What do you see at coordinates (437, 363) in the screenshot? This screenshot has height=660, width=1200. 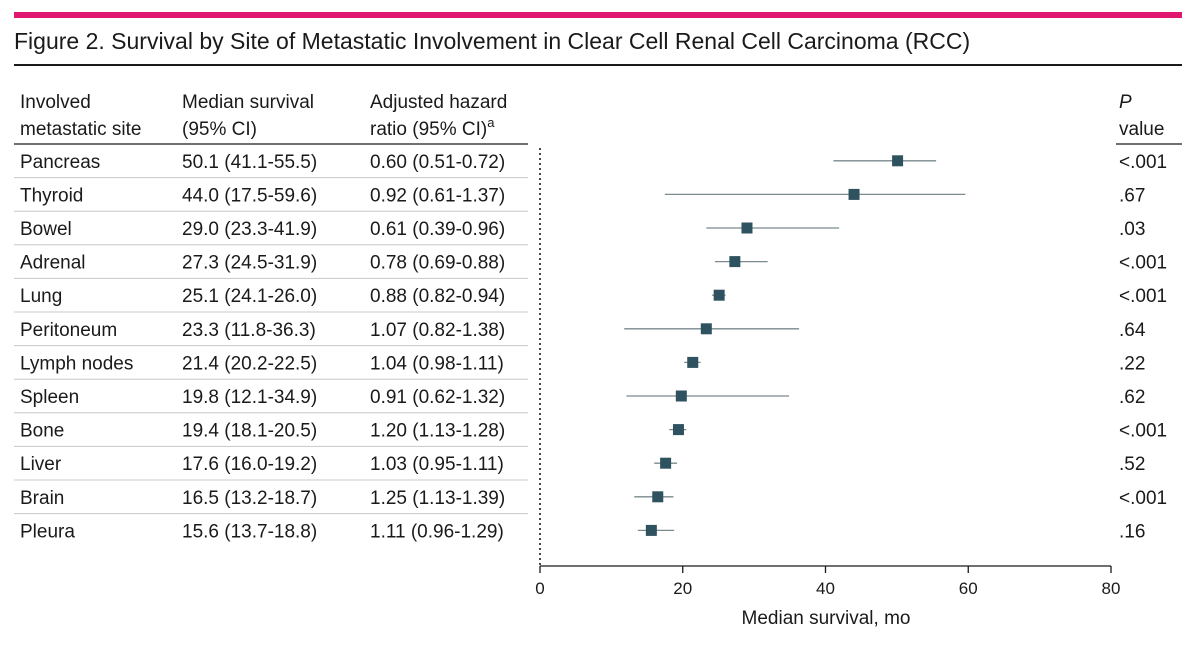 I see `cell-hr: 1.04 (0.98-1.11)` at bounding box center [437, 363].